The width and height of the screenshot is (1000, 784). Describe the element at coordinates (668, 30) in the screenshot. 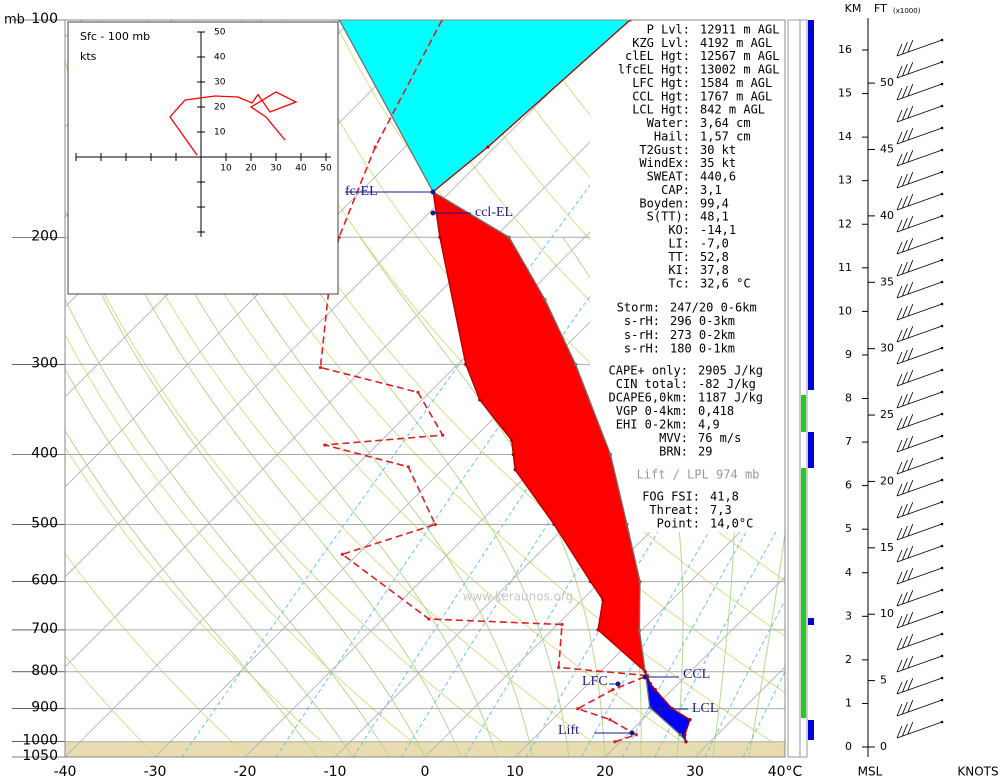

I see `parameter-label: P Lvl:` at that location.